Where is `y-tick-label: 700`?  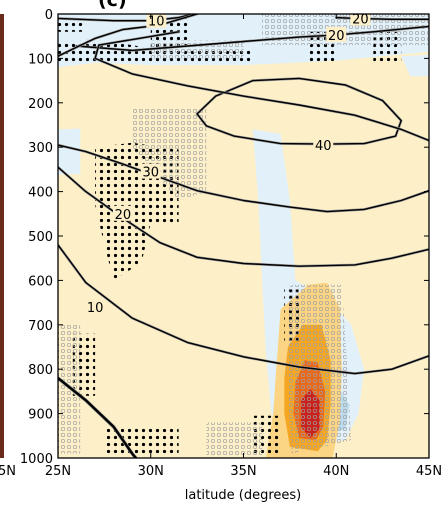 y-tick-label: 700 is located at coordinates (40, 326).